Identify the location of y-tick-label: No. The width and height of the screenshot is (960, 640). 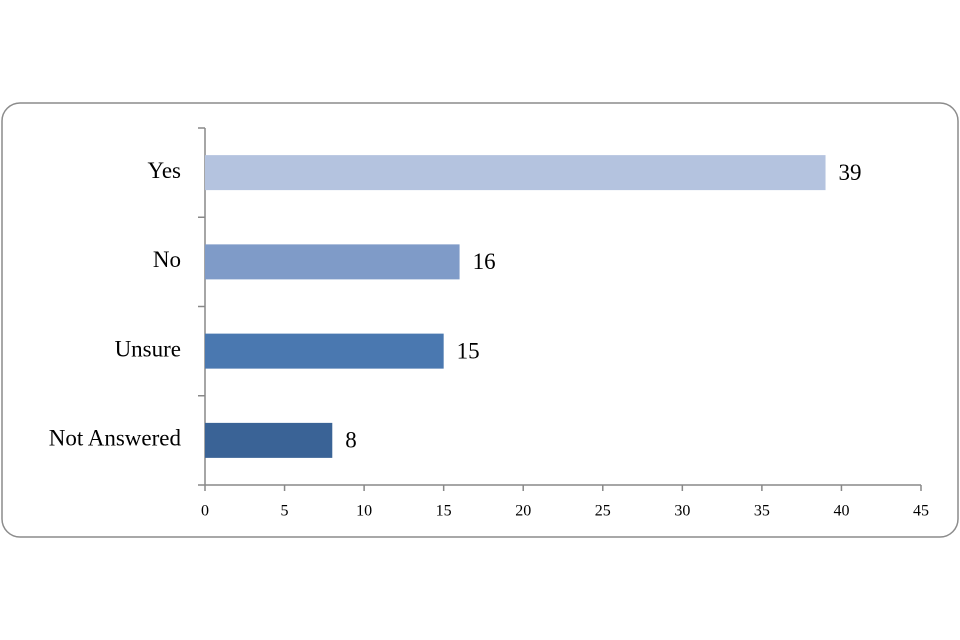
(167, 259).